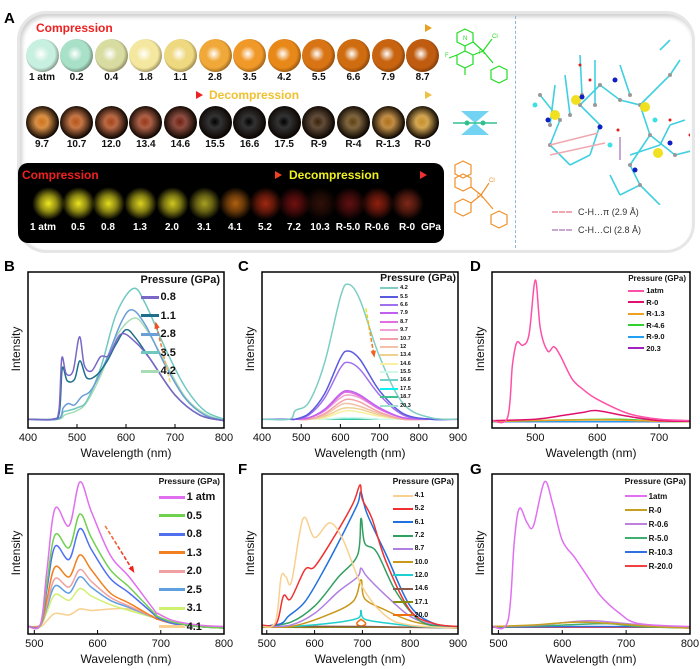 This screenshot has height=669, width=700. Describe the element at coordinates (562, 212) in the screenshot. I see `legend-dash` at that location.